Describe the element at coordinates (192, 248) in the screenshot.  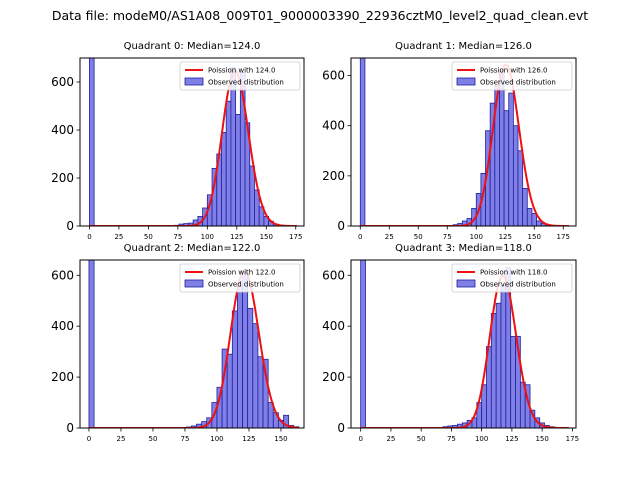
I see `quadrant-2-title: Quadrant 2: Median=122.0` at that location.